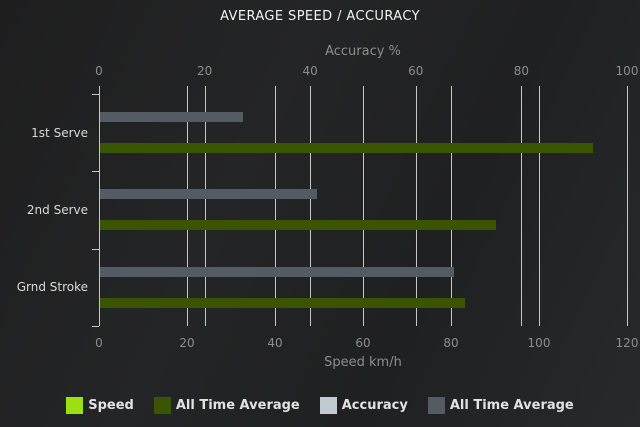  I want to click on bottom-axis-tick-label: 40, so click(275, 343).